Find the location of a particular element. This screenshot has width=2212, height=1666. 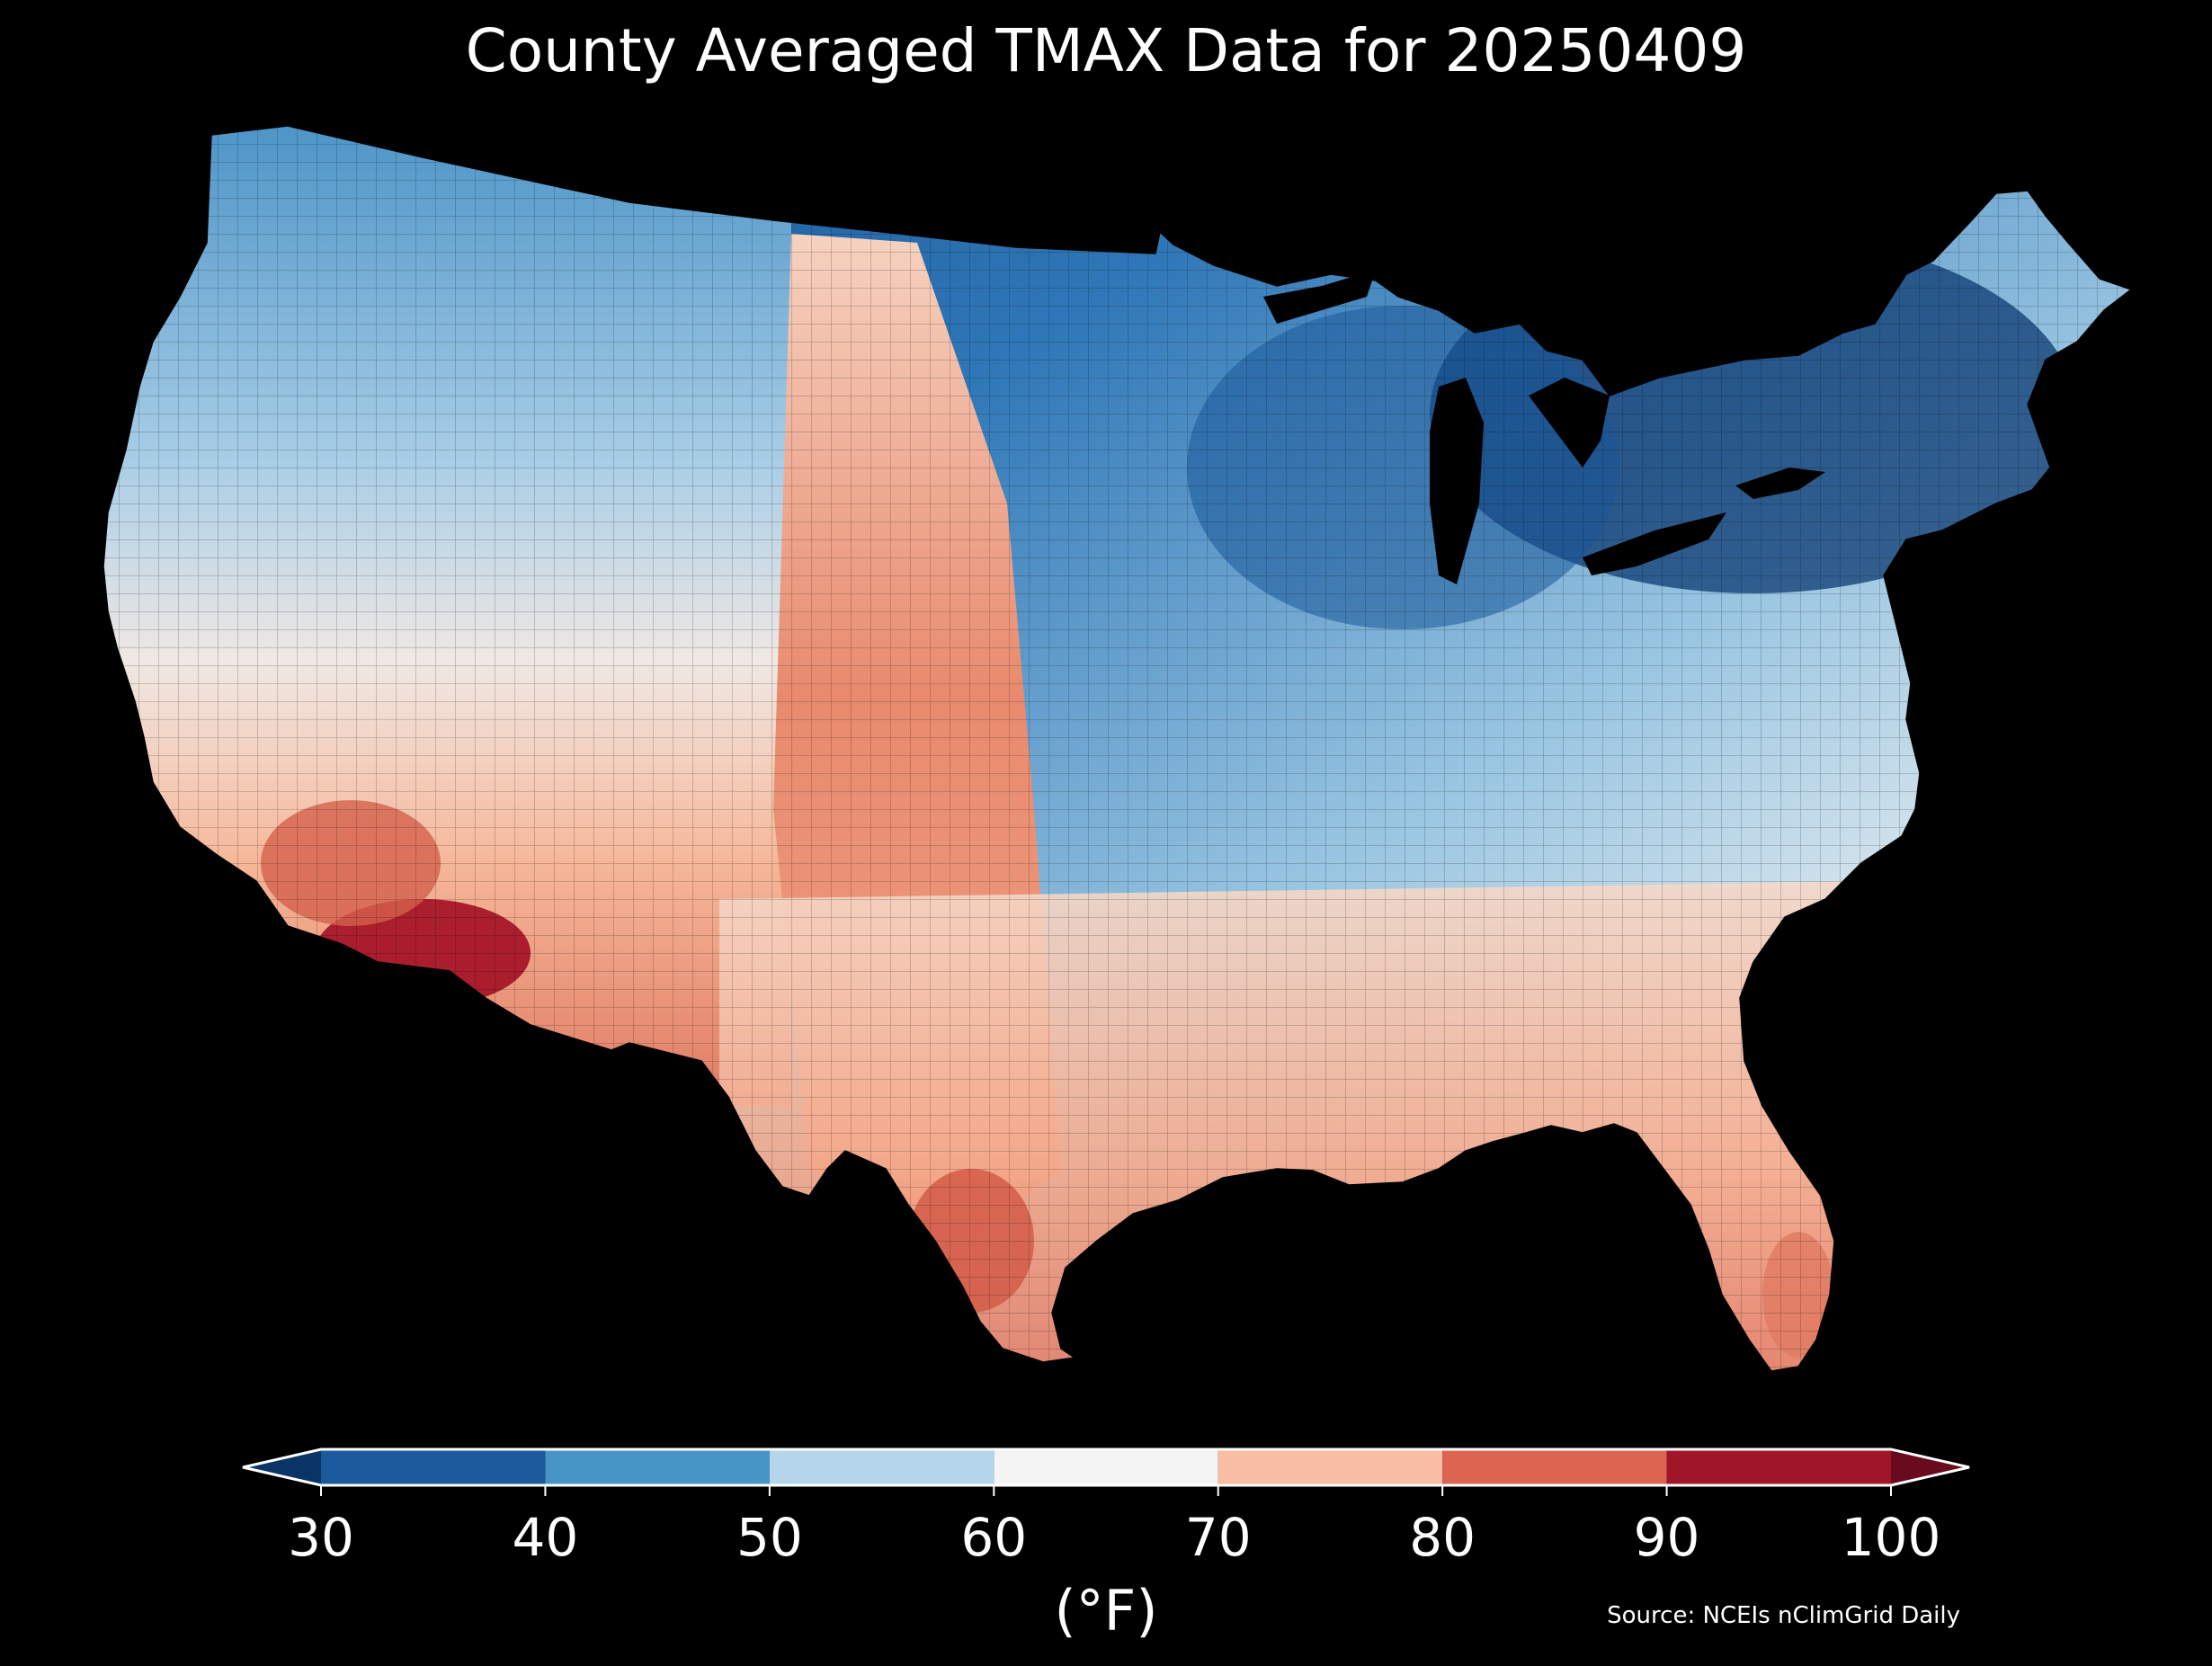

colorbar-tick-label: 60 is located at coordinates (993, 1537).